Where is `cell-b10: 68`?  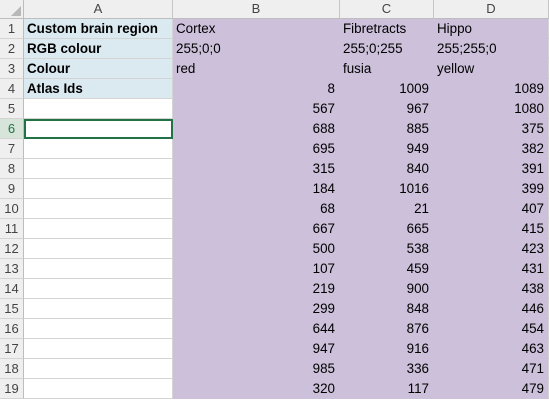 cell-b10: 68 is located at coordinates (256, 209).